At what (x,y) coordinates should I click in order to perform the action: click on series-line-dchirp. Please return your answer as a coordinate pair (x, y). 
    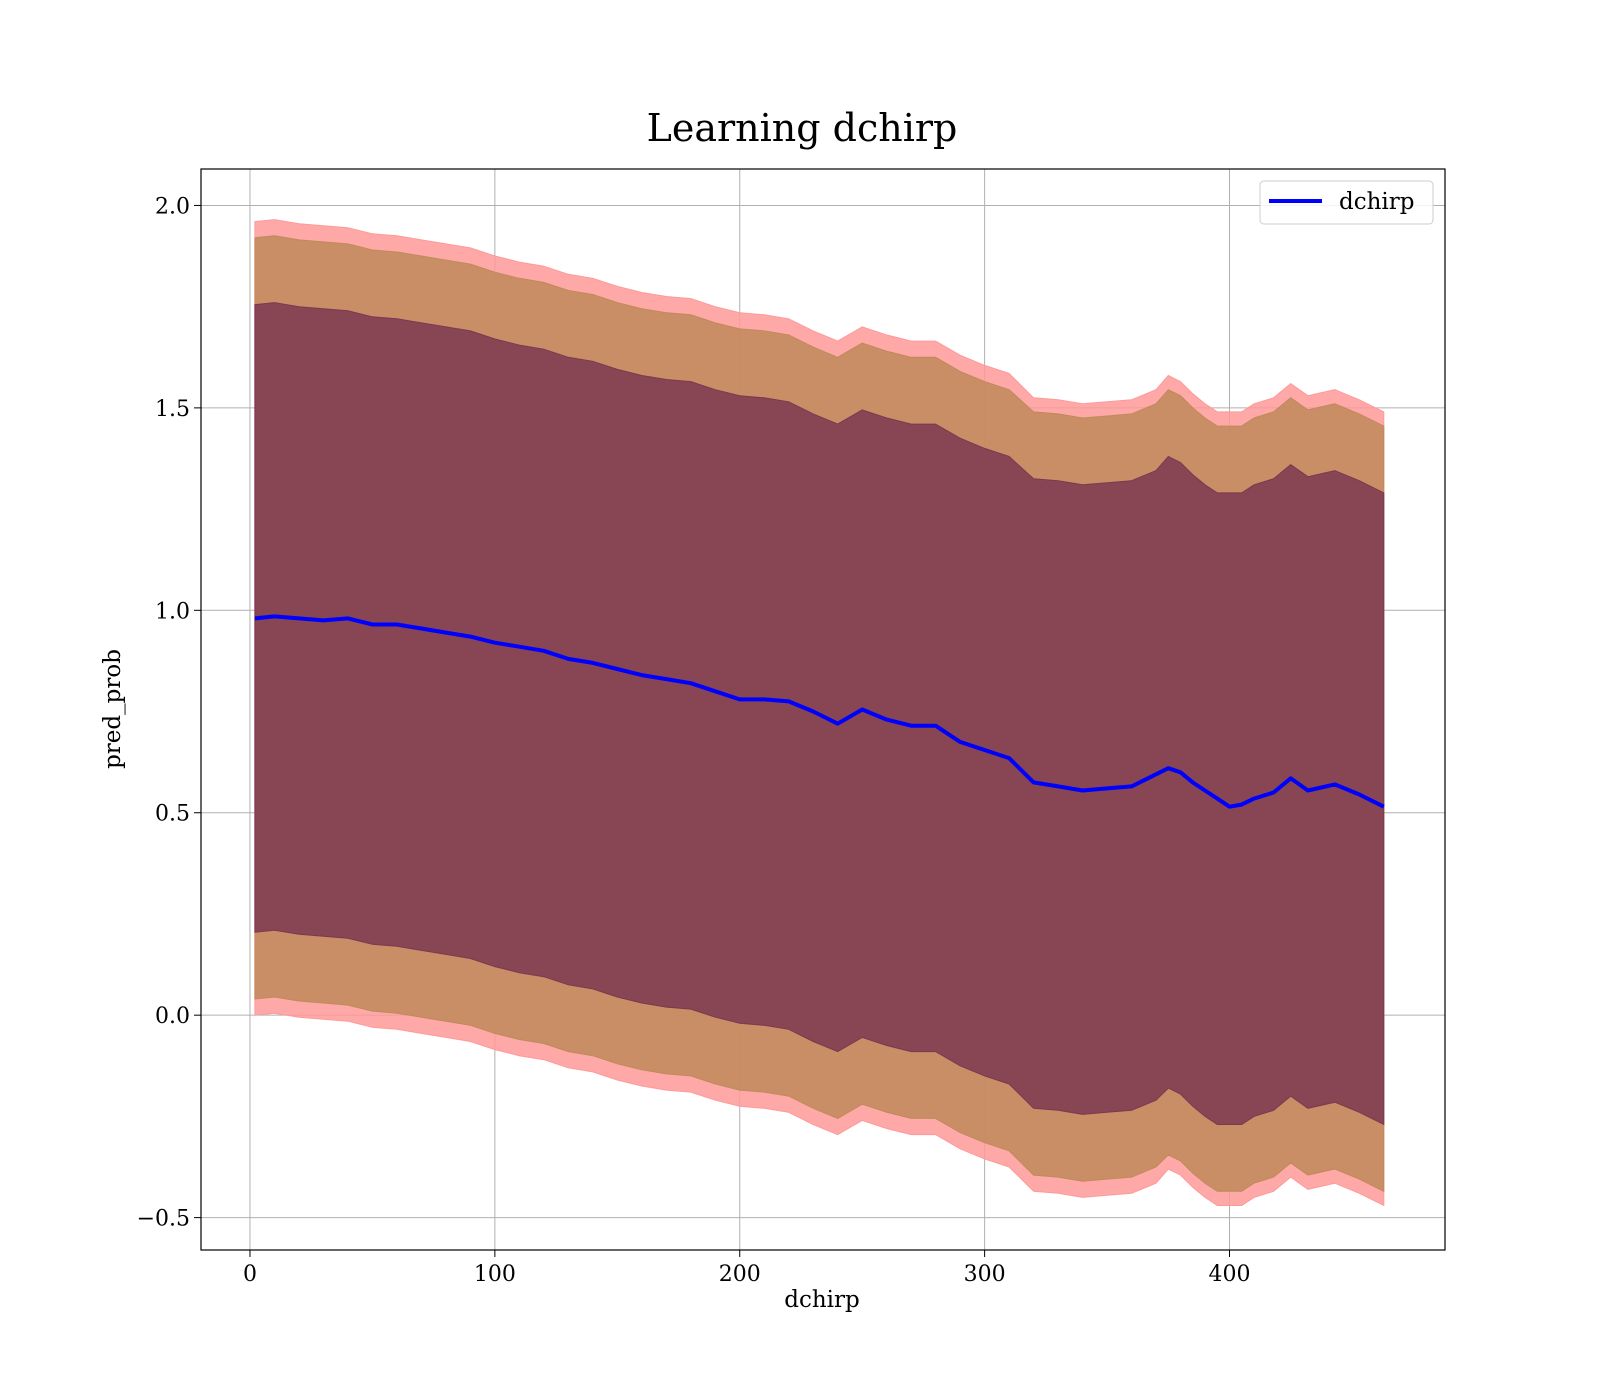
    Looking at the image, I should click on (819, 711).